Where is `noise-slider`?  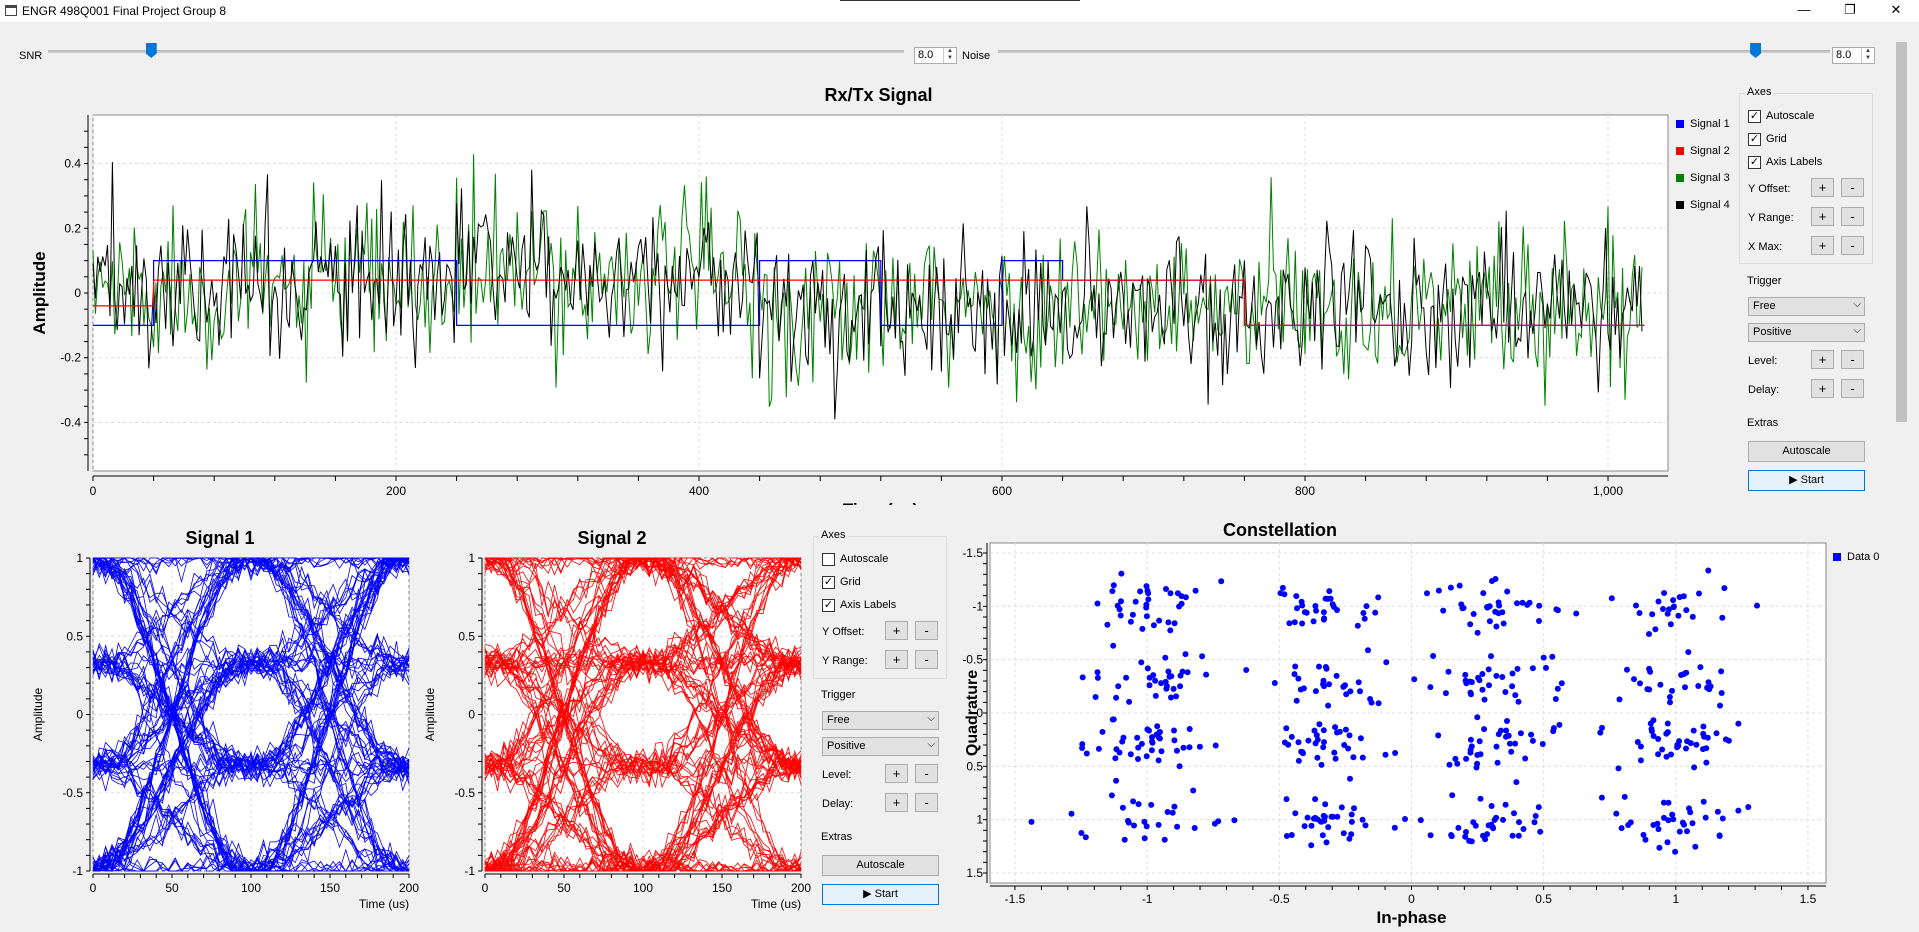
noise-slider is located at coordinates (1414, 51).